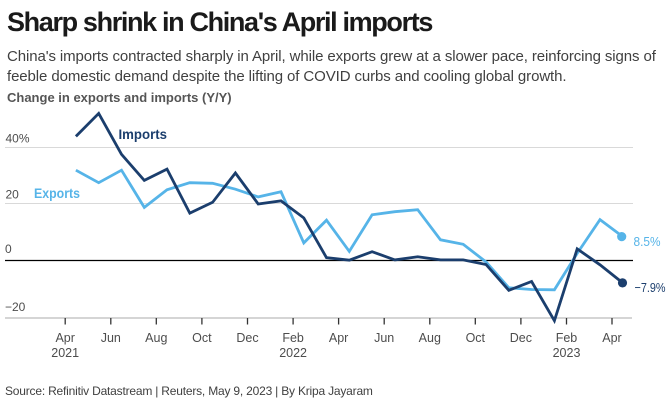 This screenshot has width=670, height=407. What do you see at coordinates (18, 139) in the screenshot?
I see `svg-text: 40%` at bounding box center [18, 139].